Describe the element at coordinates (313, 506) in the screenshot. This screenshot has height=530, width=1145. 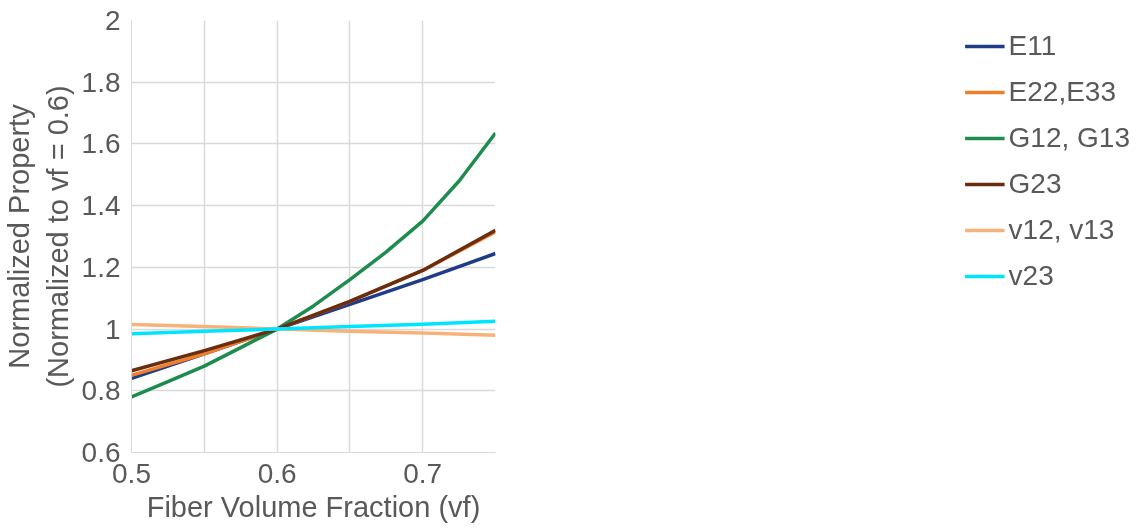
I see `x-axis-title: Fiber Volume Fraction (vf)` at that location.